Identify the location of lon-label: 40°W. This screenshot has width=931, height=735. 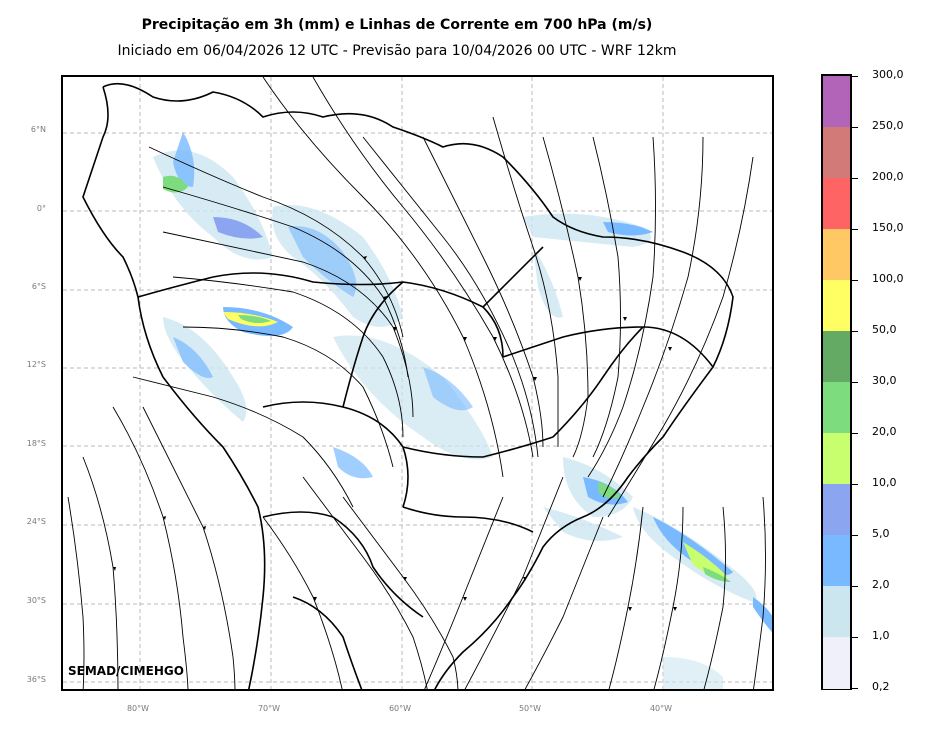
(661, 708).